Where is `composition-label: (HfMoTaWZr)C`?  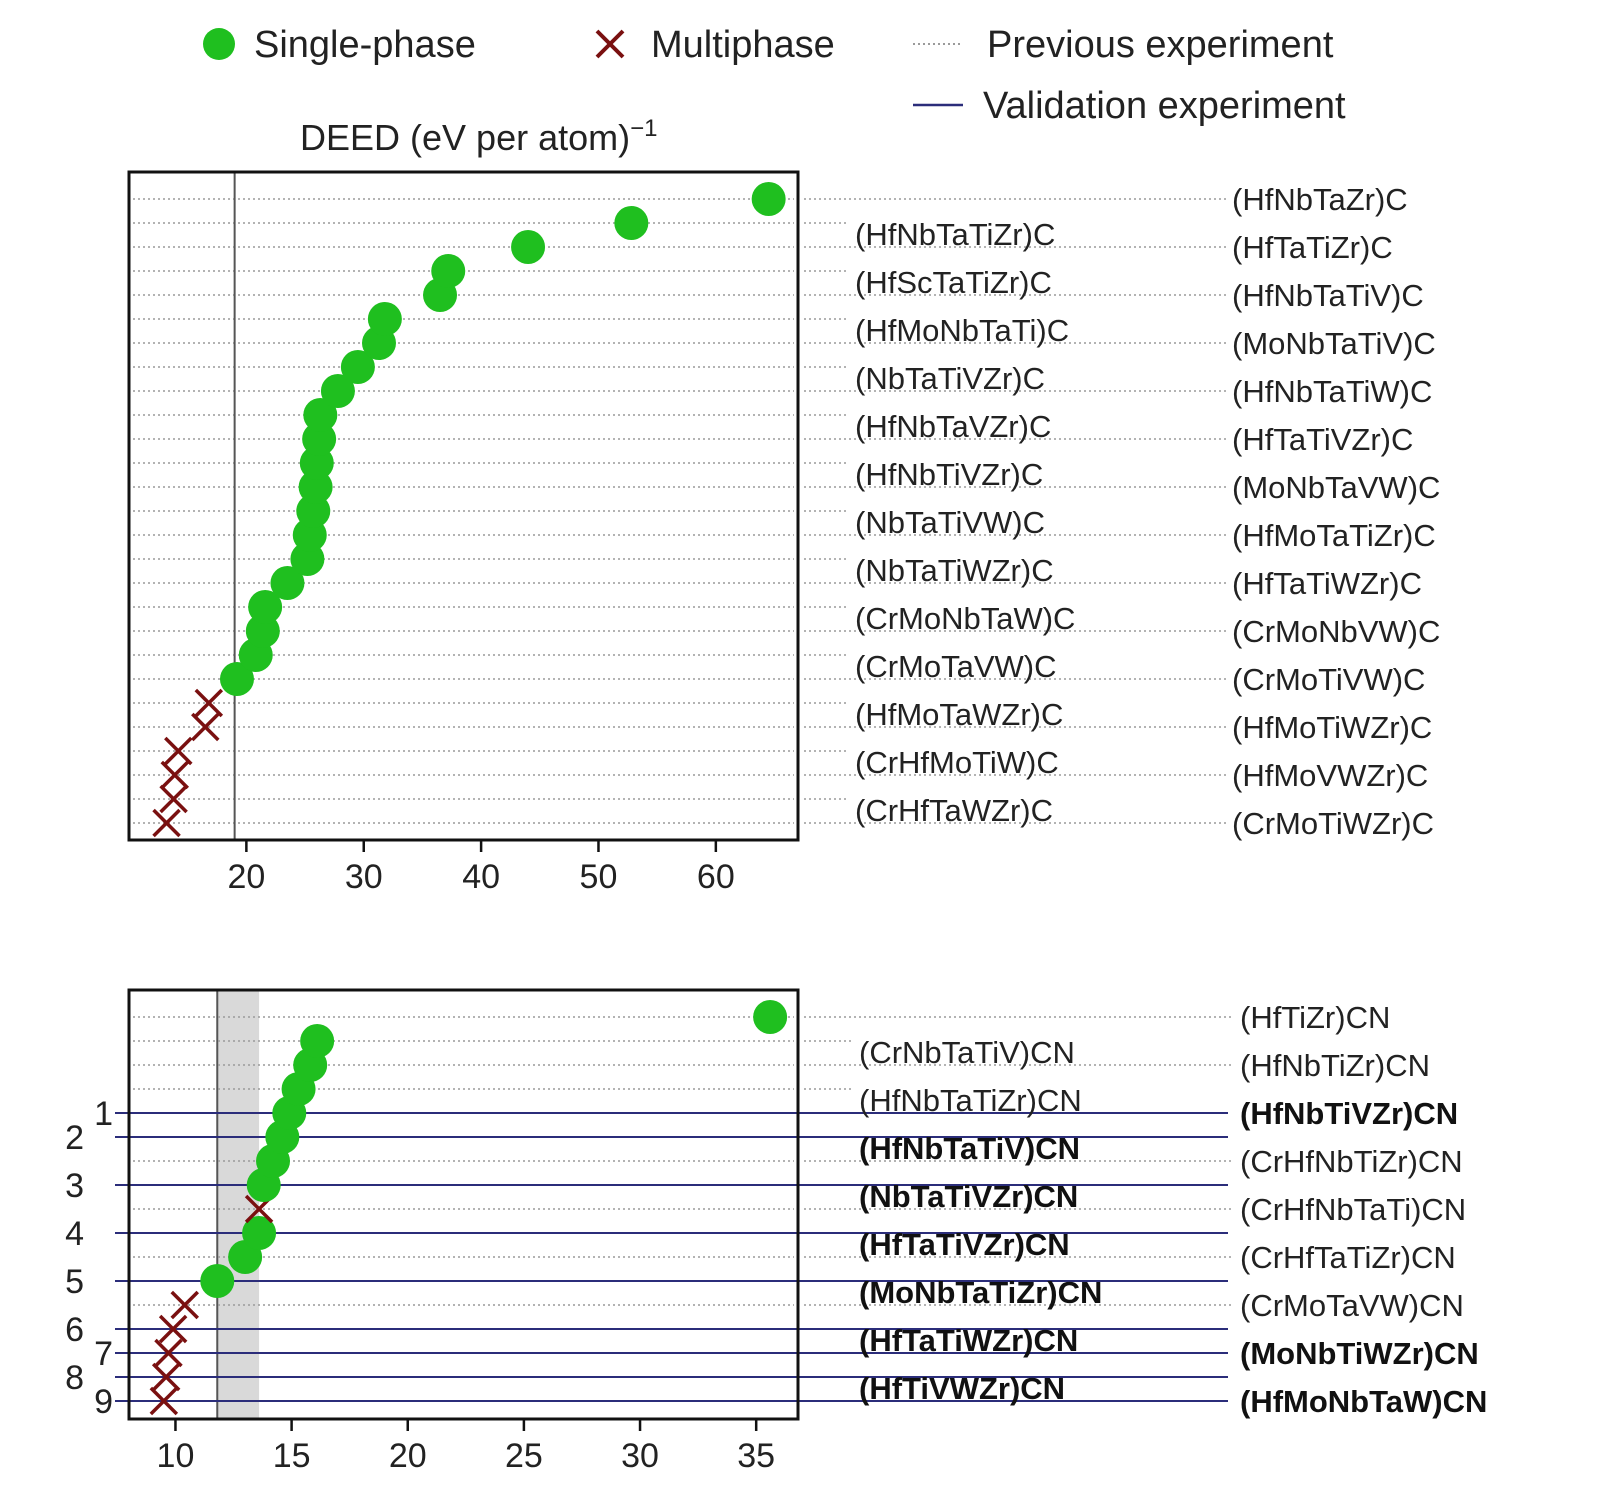
composition-label: (HfMoTaWZr)C is located at coordinates (959, 714).